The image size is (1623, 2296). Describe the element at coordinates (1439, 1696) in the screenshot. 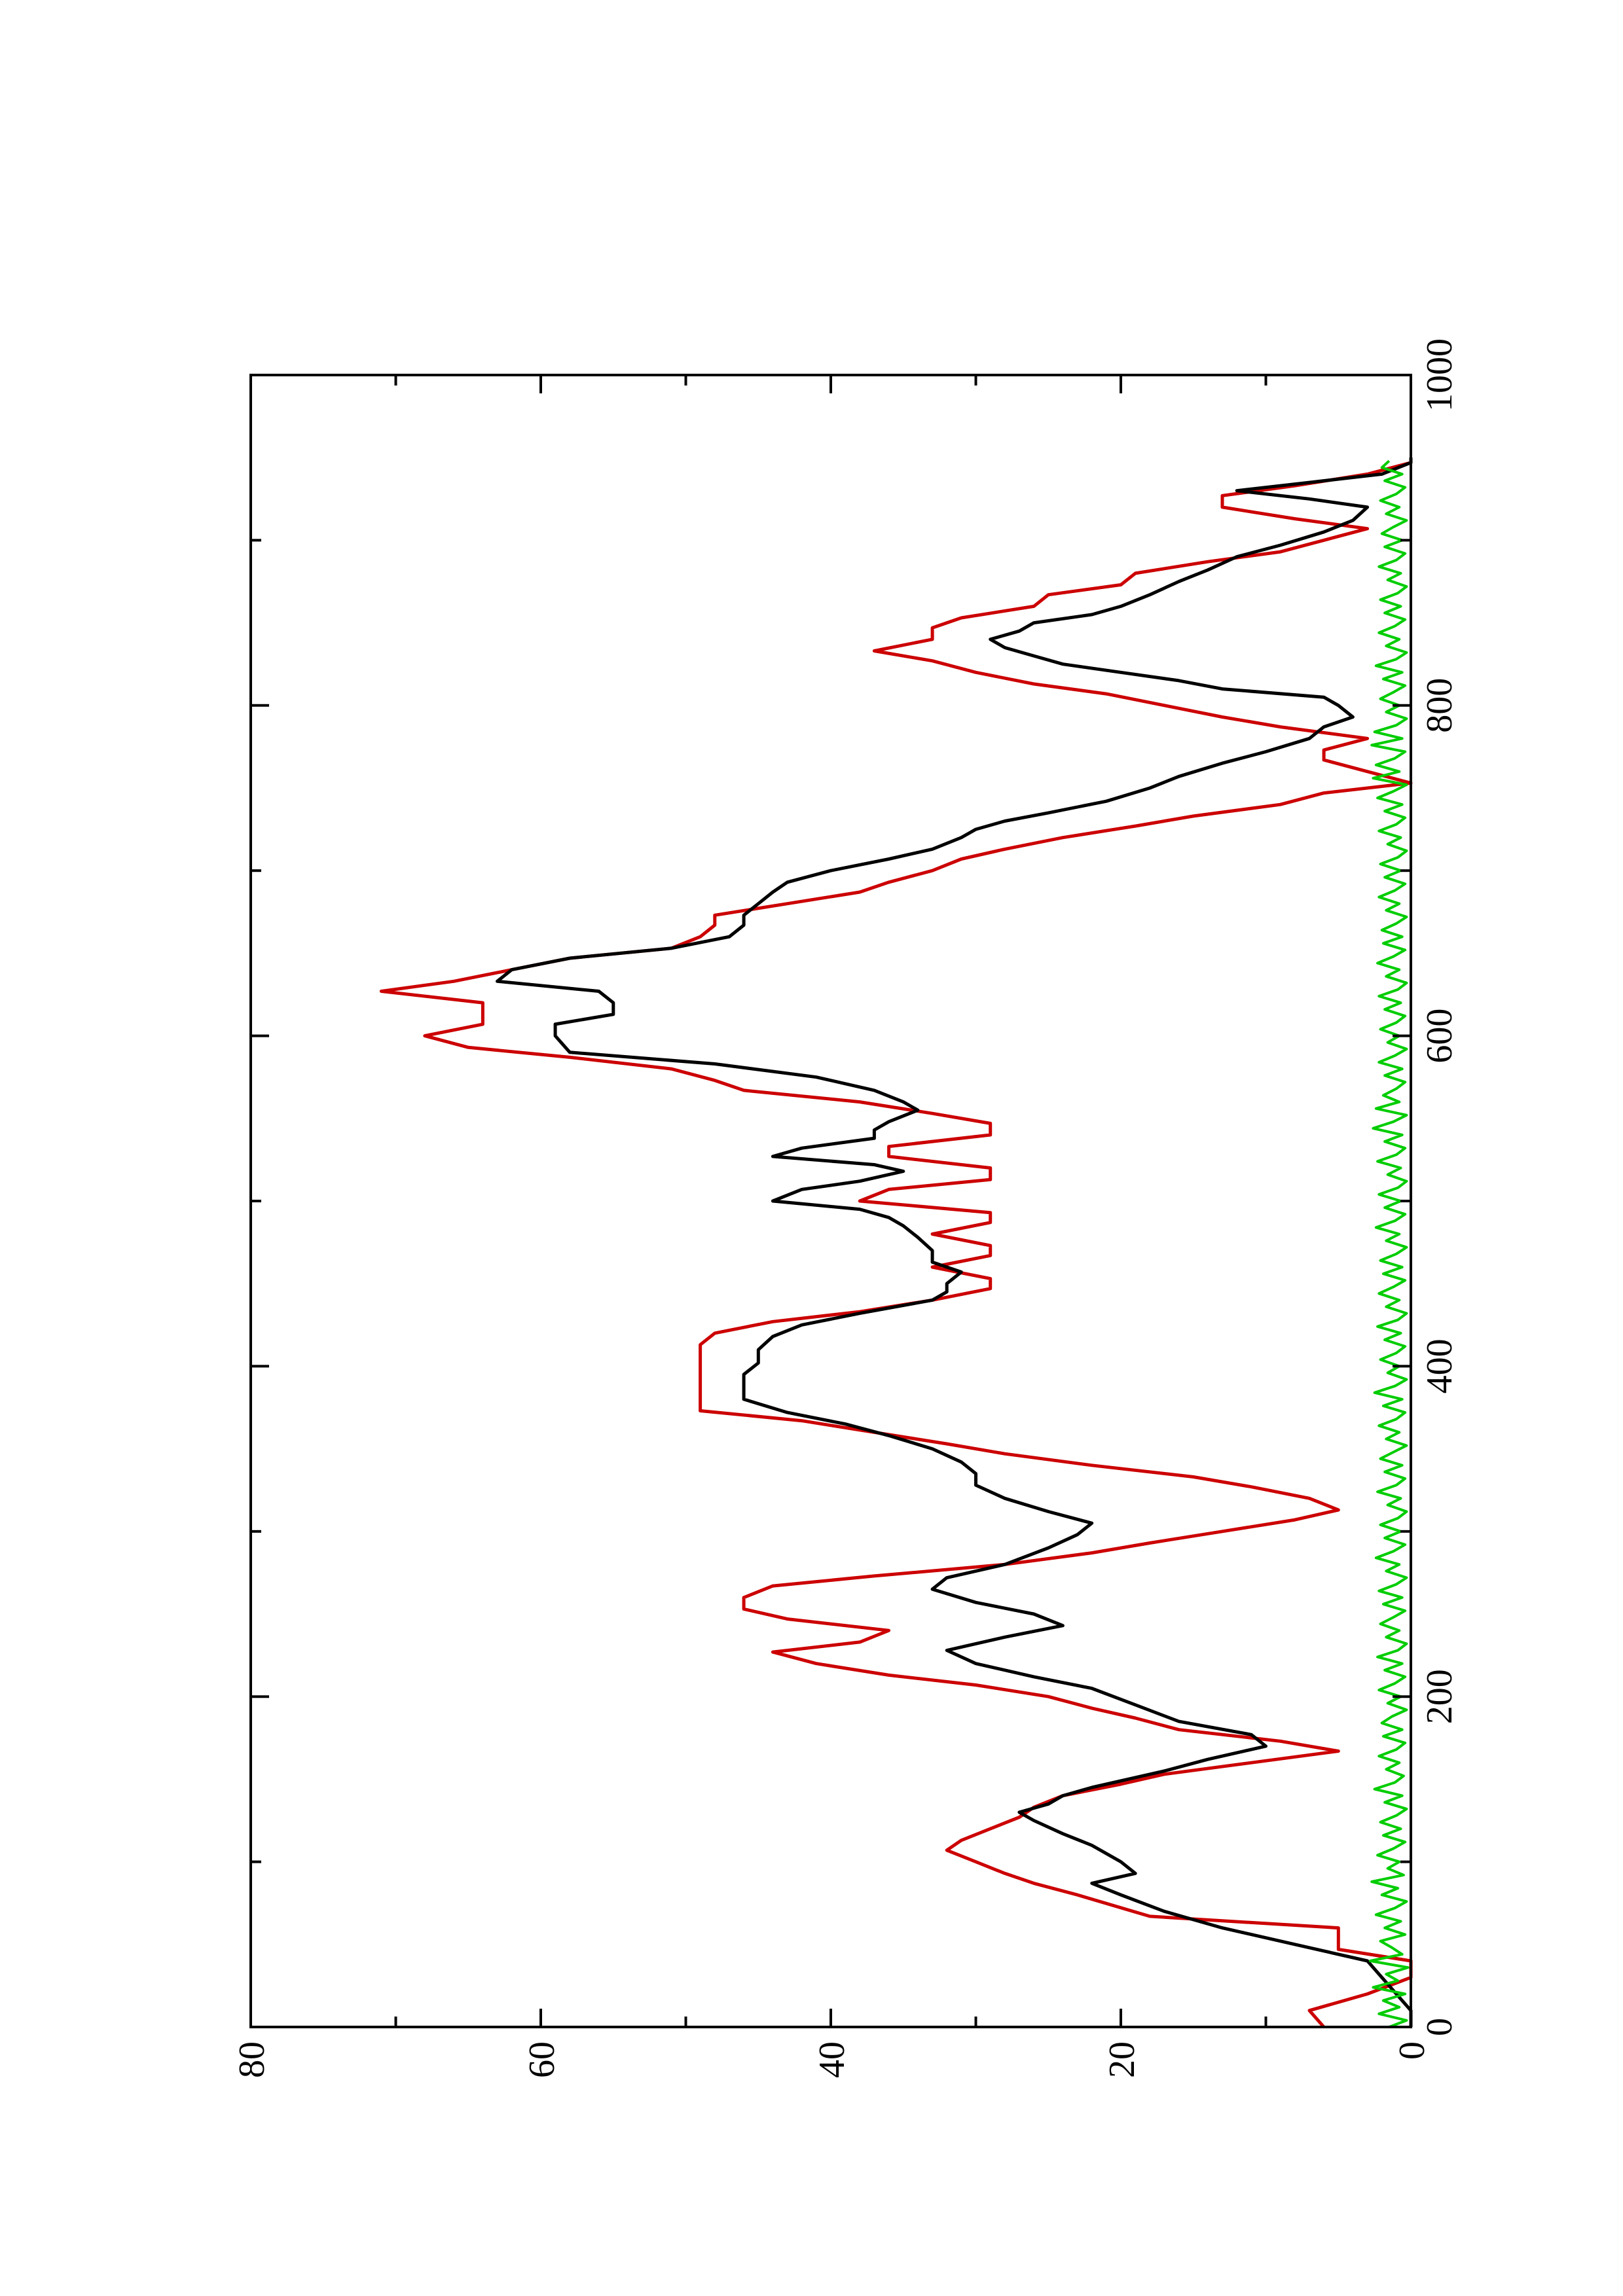

I see `x-tick-label: 200` at that location.